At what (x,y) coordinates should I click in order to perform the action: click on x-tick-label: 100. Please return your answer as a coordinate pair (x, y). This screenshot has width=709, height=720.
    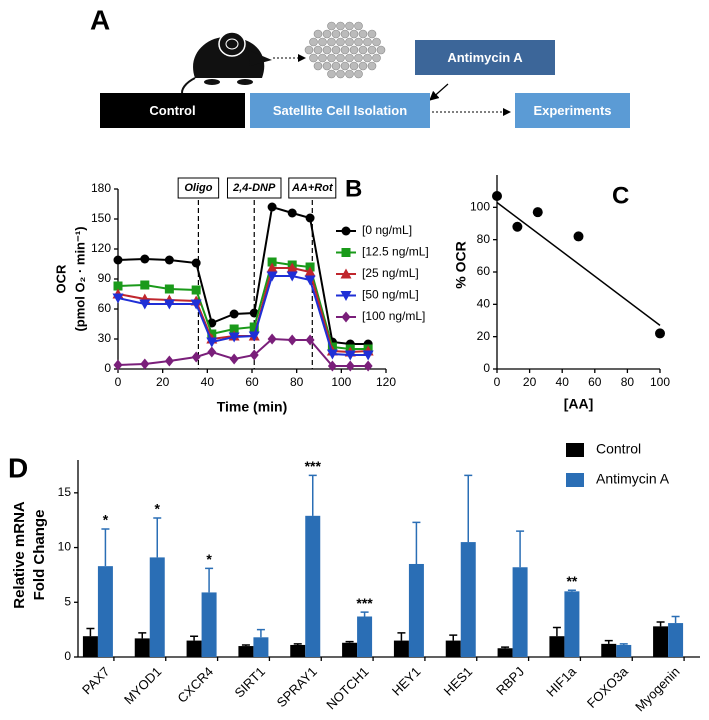
    Looking at the image, I should click on (660, 382).